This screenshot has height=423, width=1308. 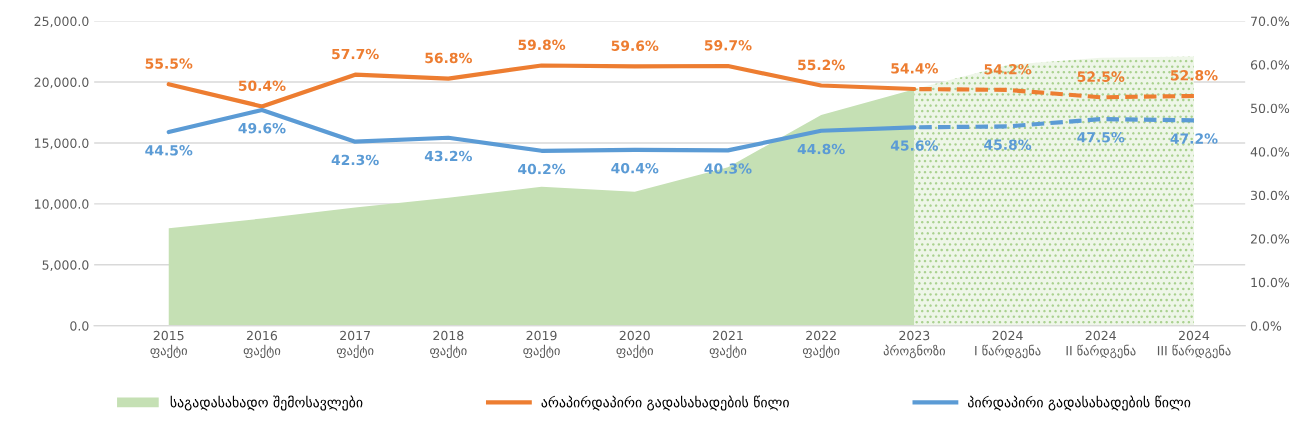 What do you see at coordinates (1101, 344) in the screenshot?
I see `x-tick-label: 2024 II წარდგენა` at bounding box center [1101, 344].